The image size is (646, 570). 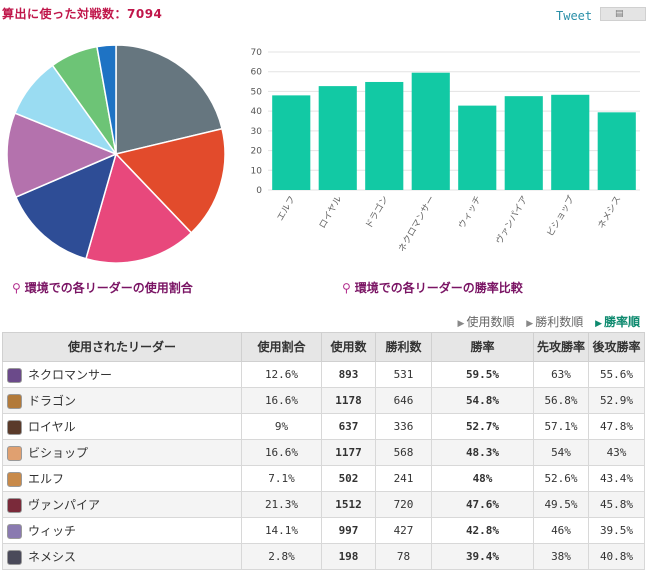 I want to click on table-row: ウィッチ 14.1% 997 427 42.8% 46% 39.5%, so click(x=323, y=530).